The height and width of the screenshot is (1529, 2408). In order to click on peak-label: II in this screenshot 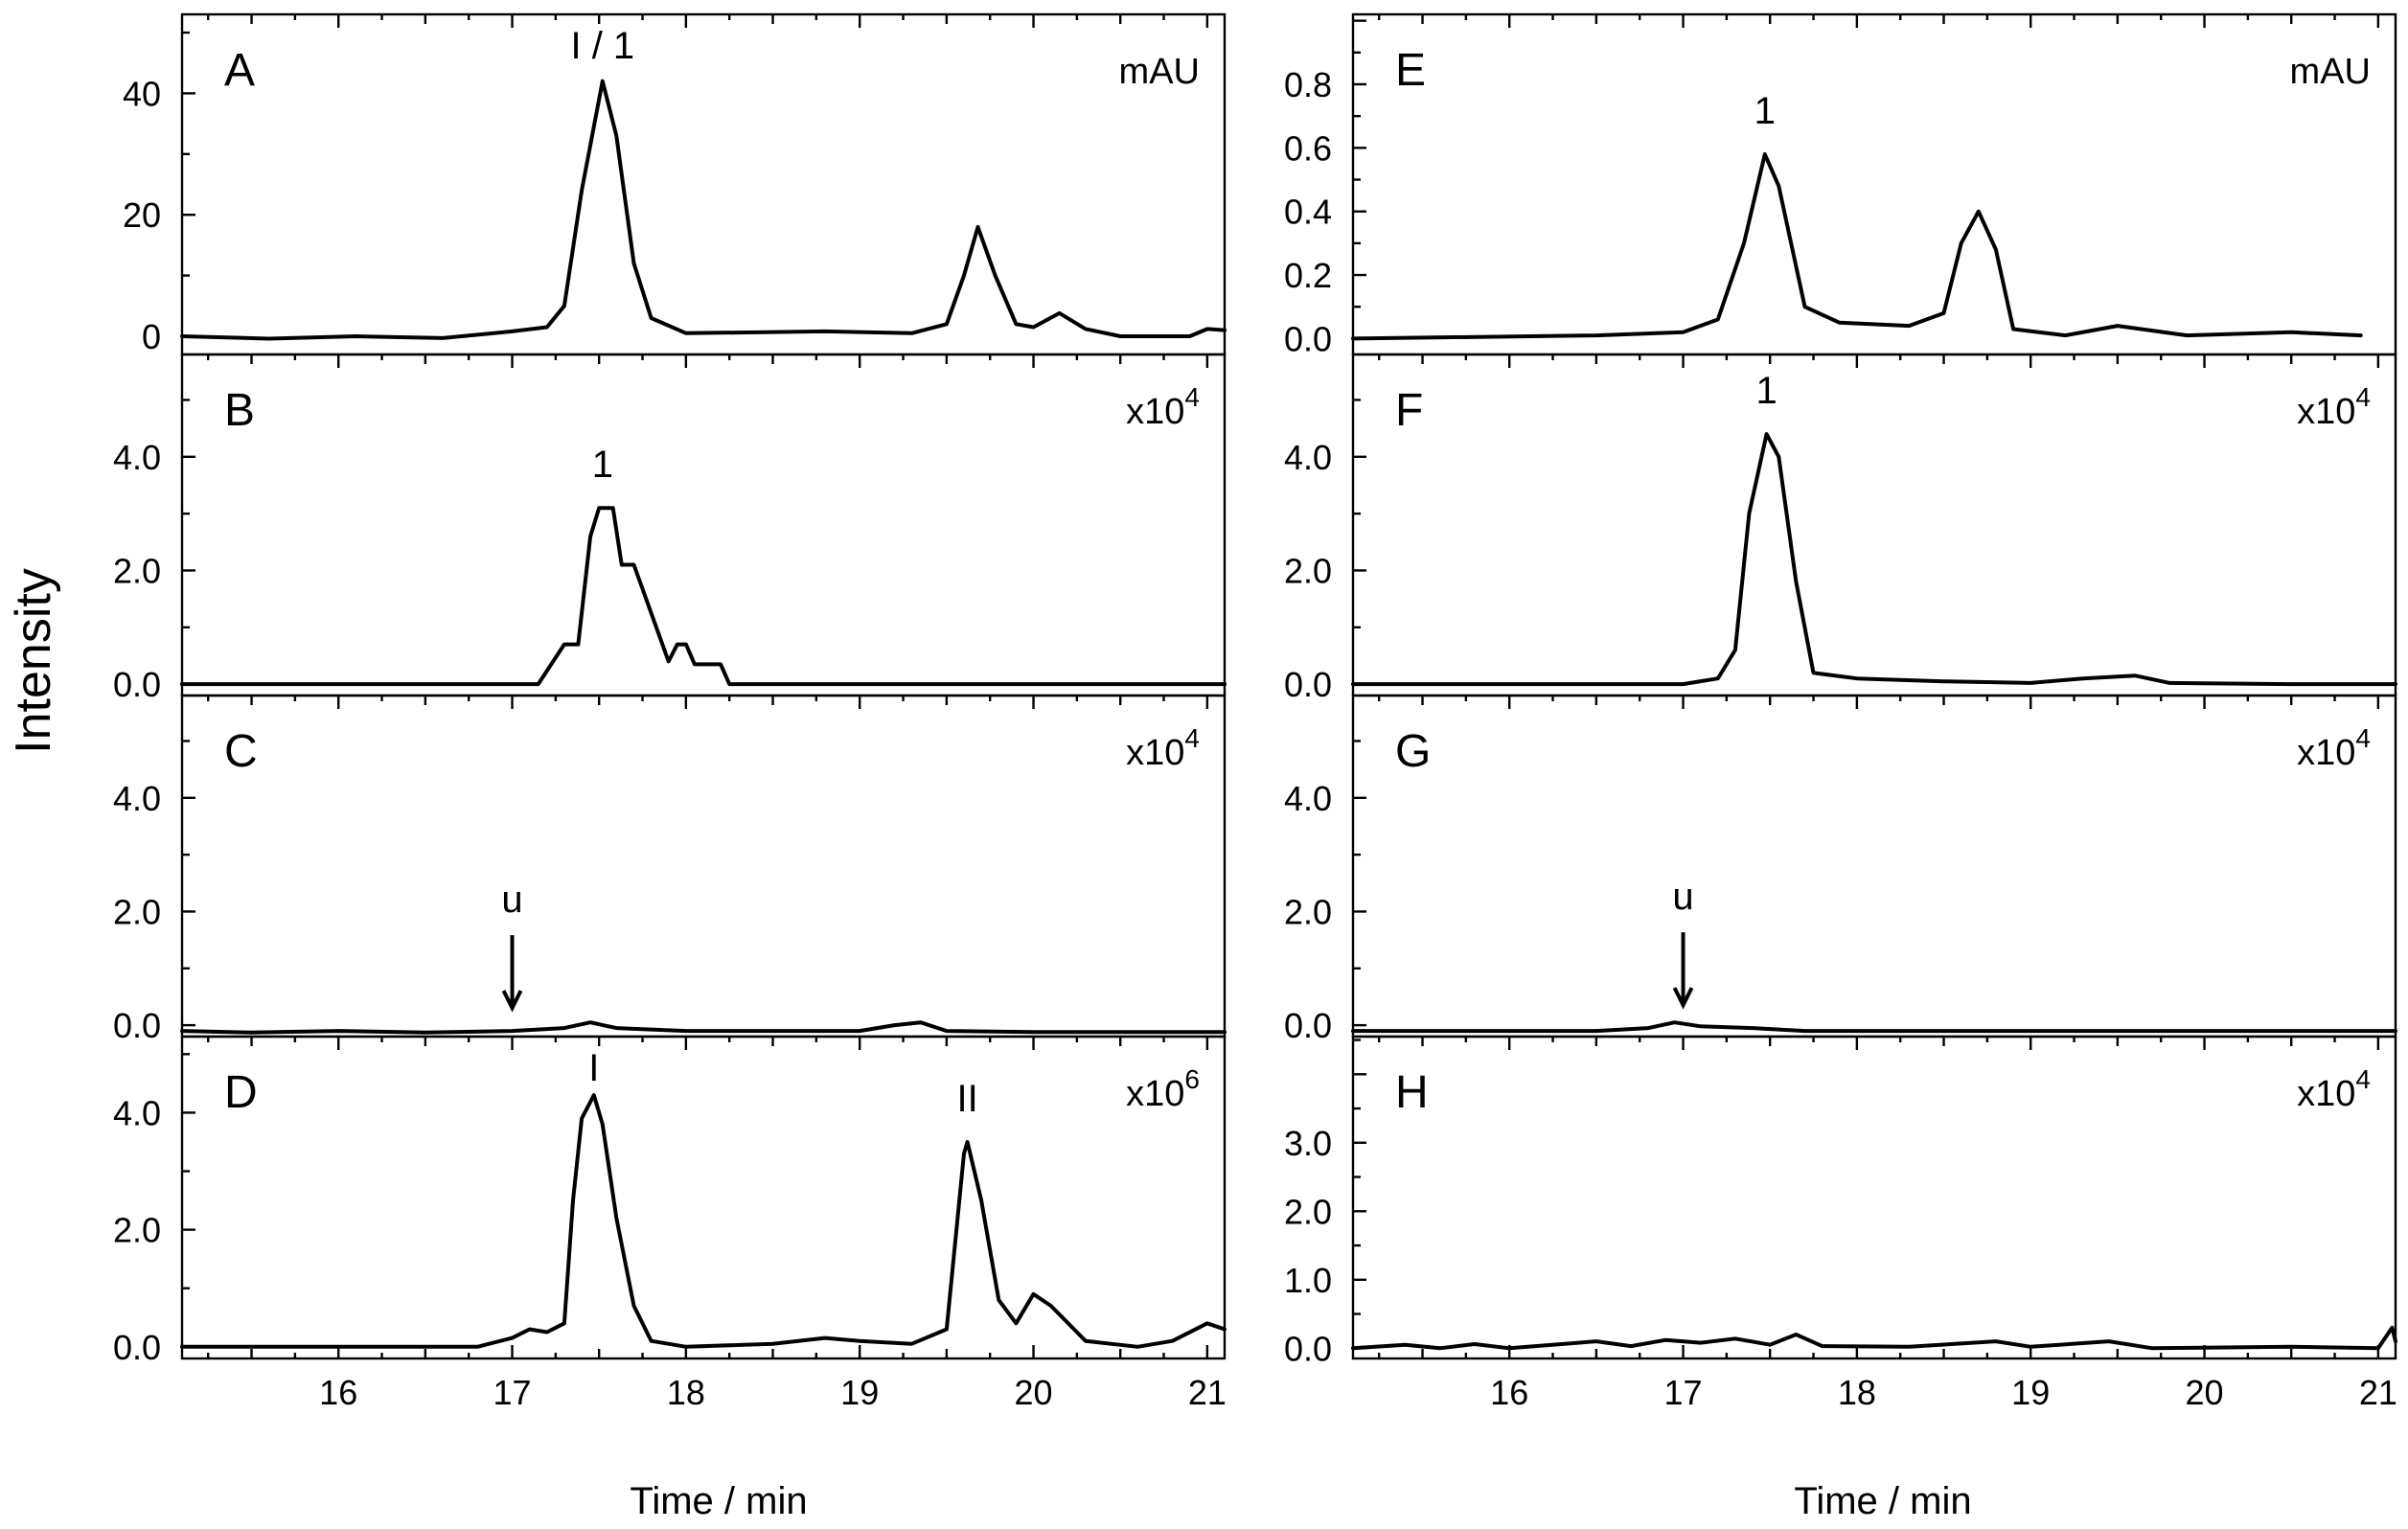, I will do `click(968, 1099)`.